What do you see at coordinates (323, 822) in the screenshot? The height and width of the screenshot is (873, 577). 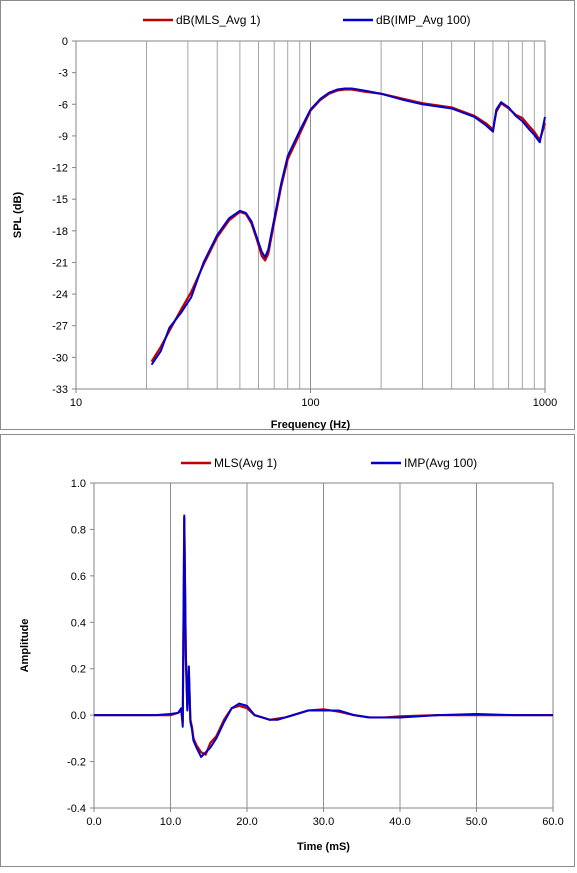 I see `x-tick-label: 30.0` at bounding box center [323, 822].